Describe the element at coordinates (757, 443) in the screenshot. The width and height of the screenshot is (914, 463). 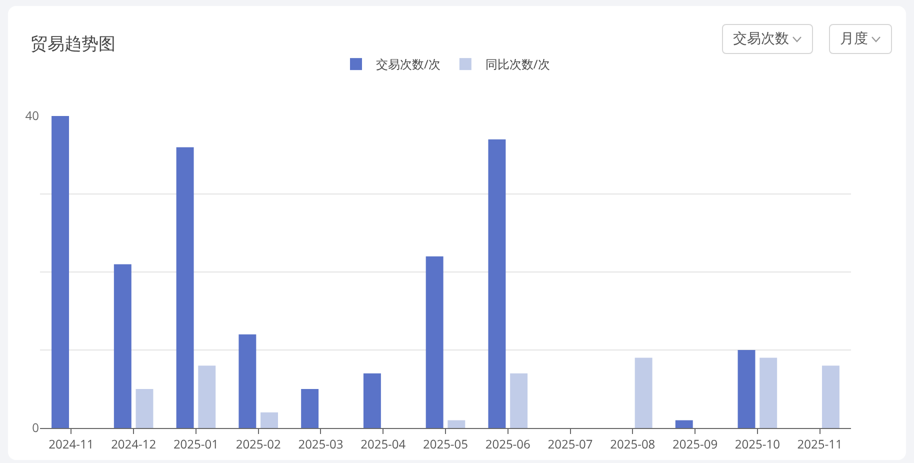
I see `x-tick-label: 2025-10` at that location.